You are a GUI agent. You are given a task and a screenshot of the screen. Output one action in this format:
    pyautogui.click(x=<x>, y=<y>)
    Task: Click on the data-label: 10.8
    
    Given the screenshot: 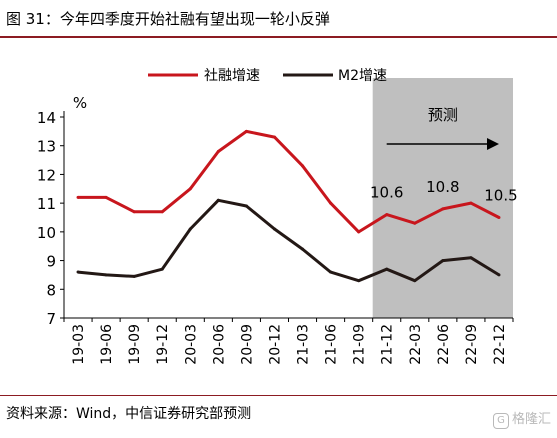 What is the action you would take?
    pyautogui.click(x=442, y=187)
    